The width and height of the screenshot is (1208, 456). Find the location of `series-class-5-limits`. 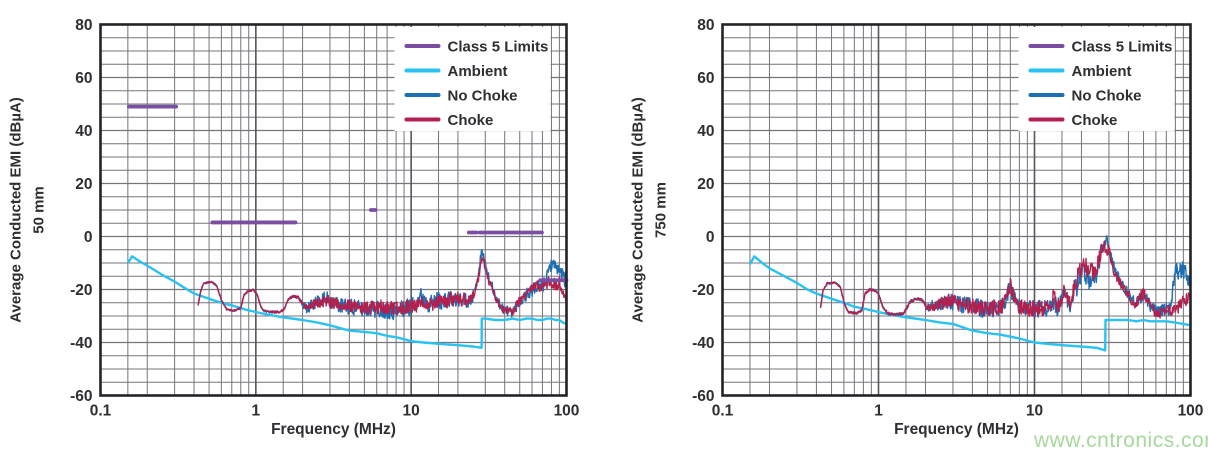

series-class-5-limits is located at coordinates (347, 193).